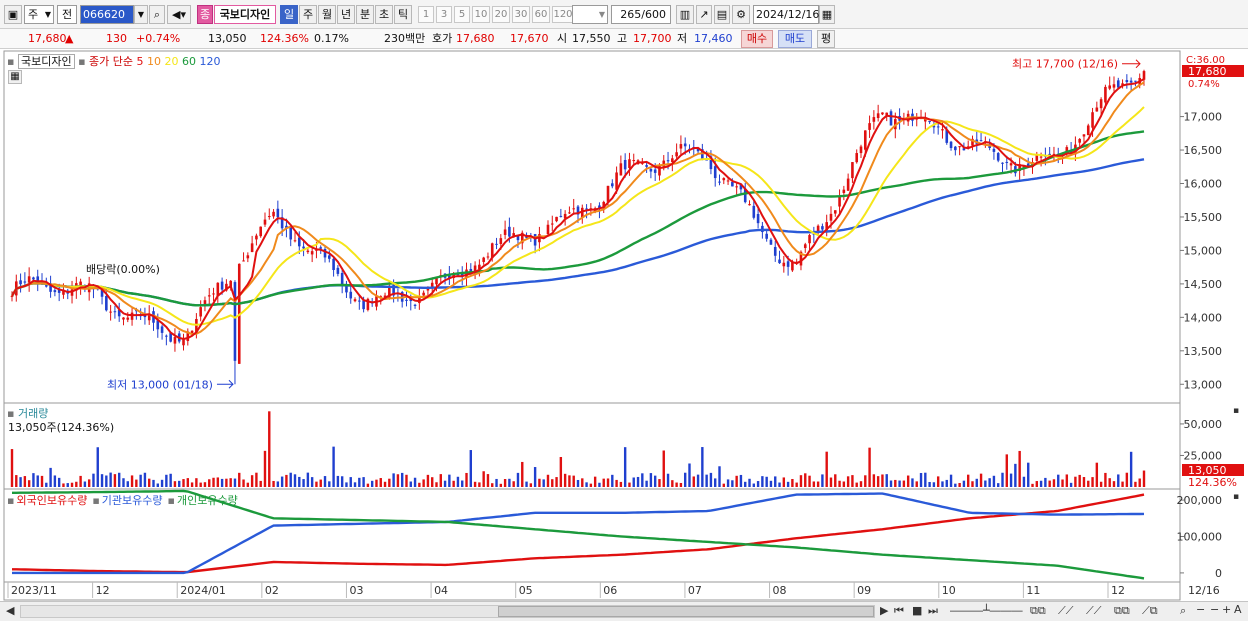  Describe the element at coordinates (156, 61) in the screenshot. I see `ma-legend-10: 10` at that location.